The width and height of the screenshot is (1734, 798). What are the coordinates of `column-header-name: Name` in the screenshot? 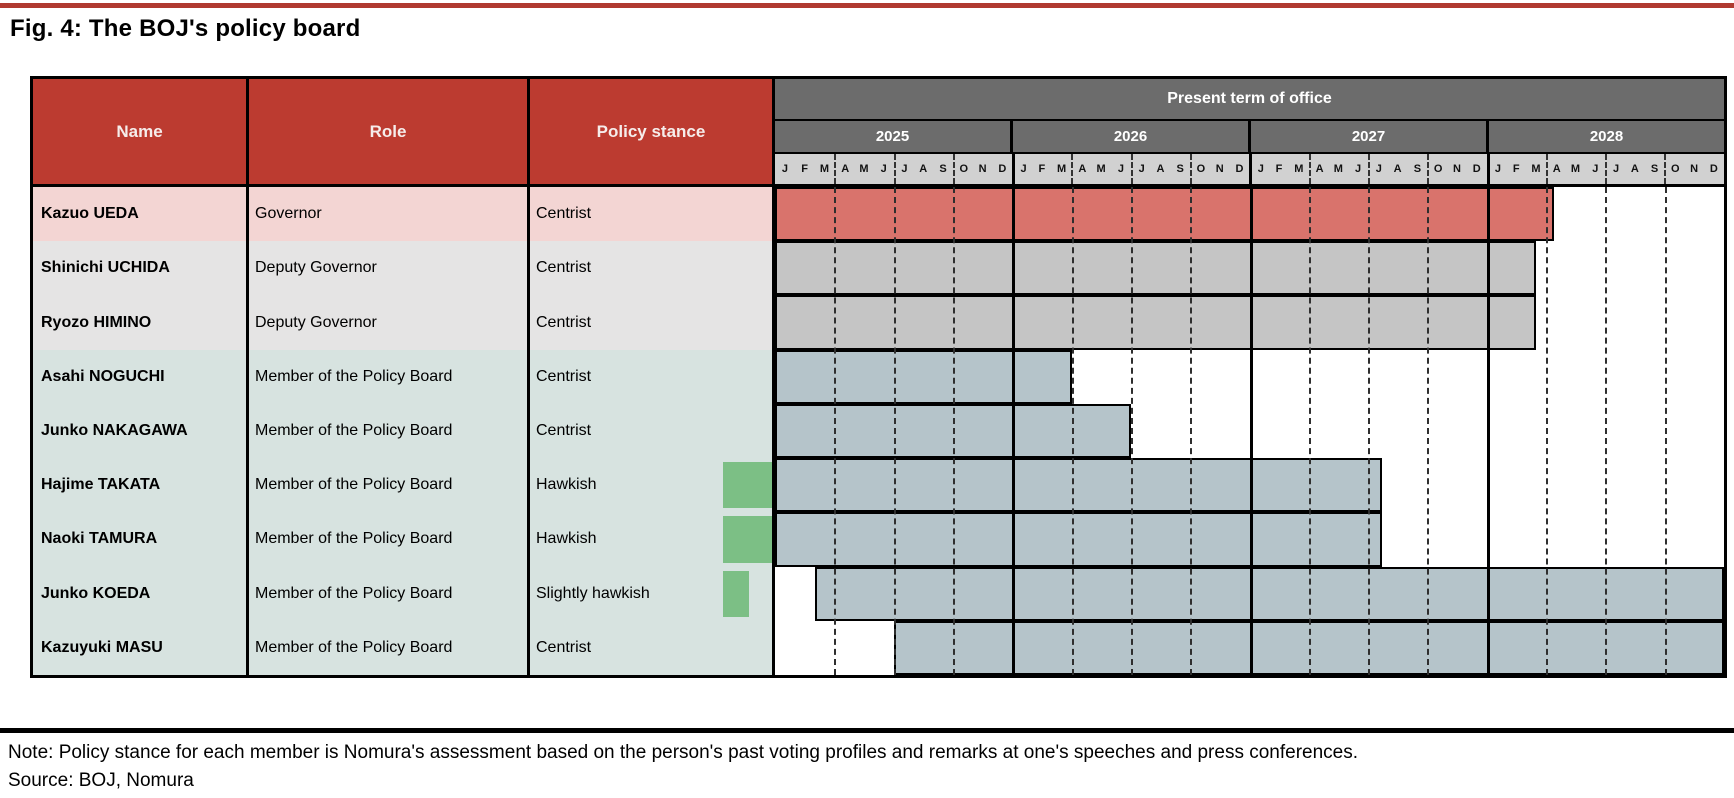 It's located at (141, 133).